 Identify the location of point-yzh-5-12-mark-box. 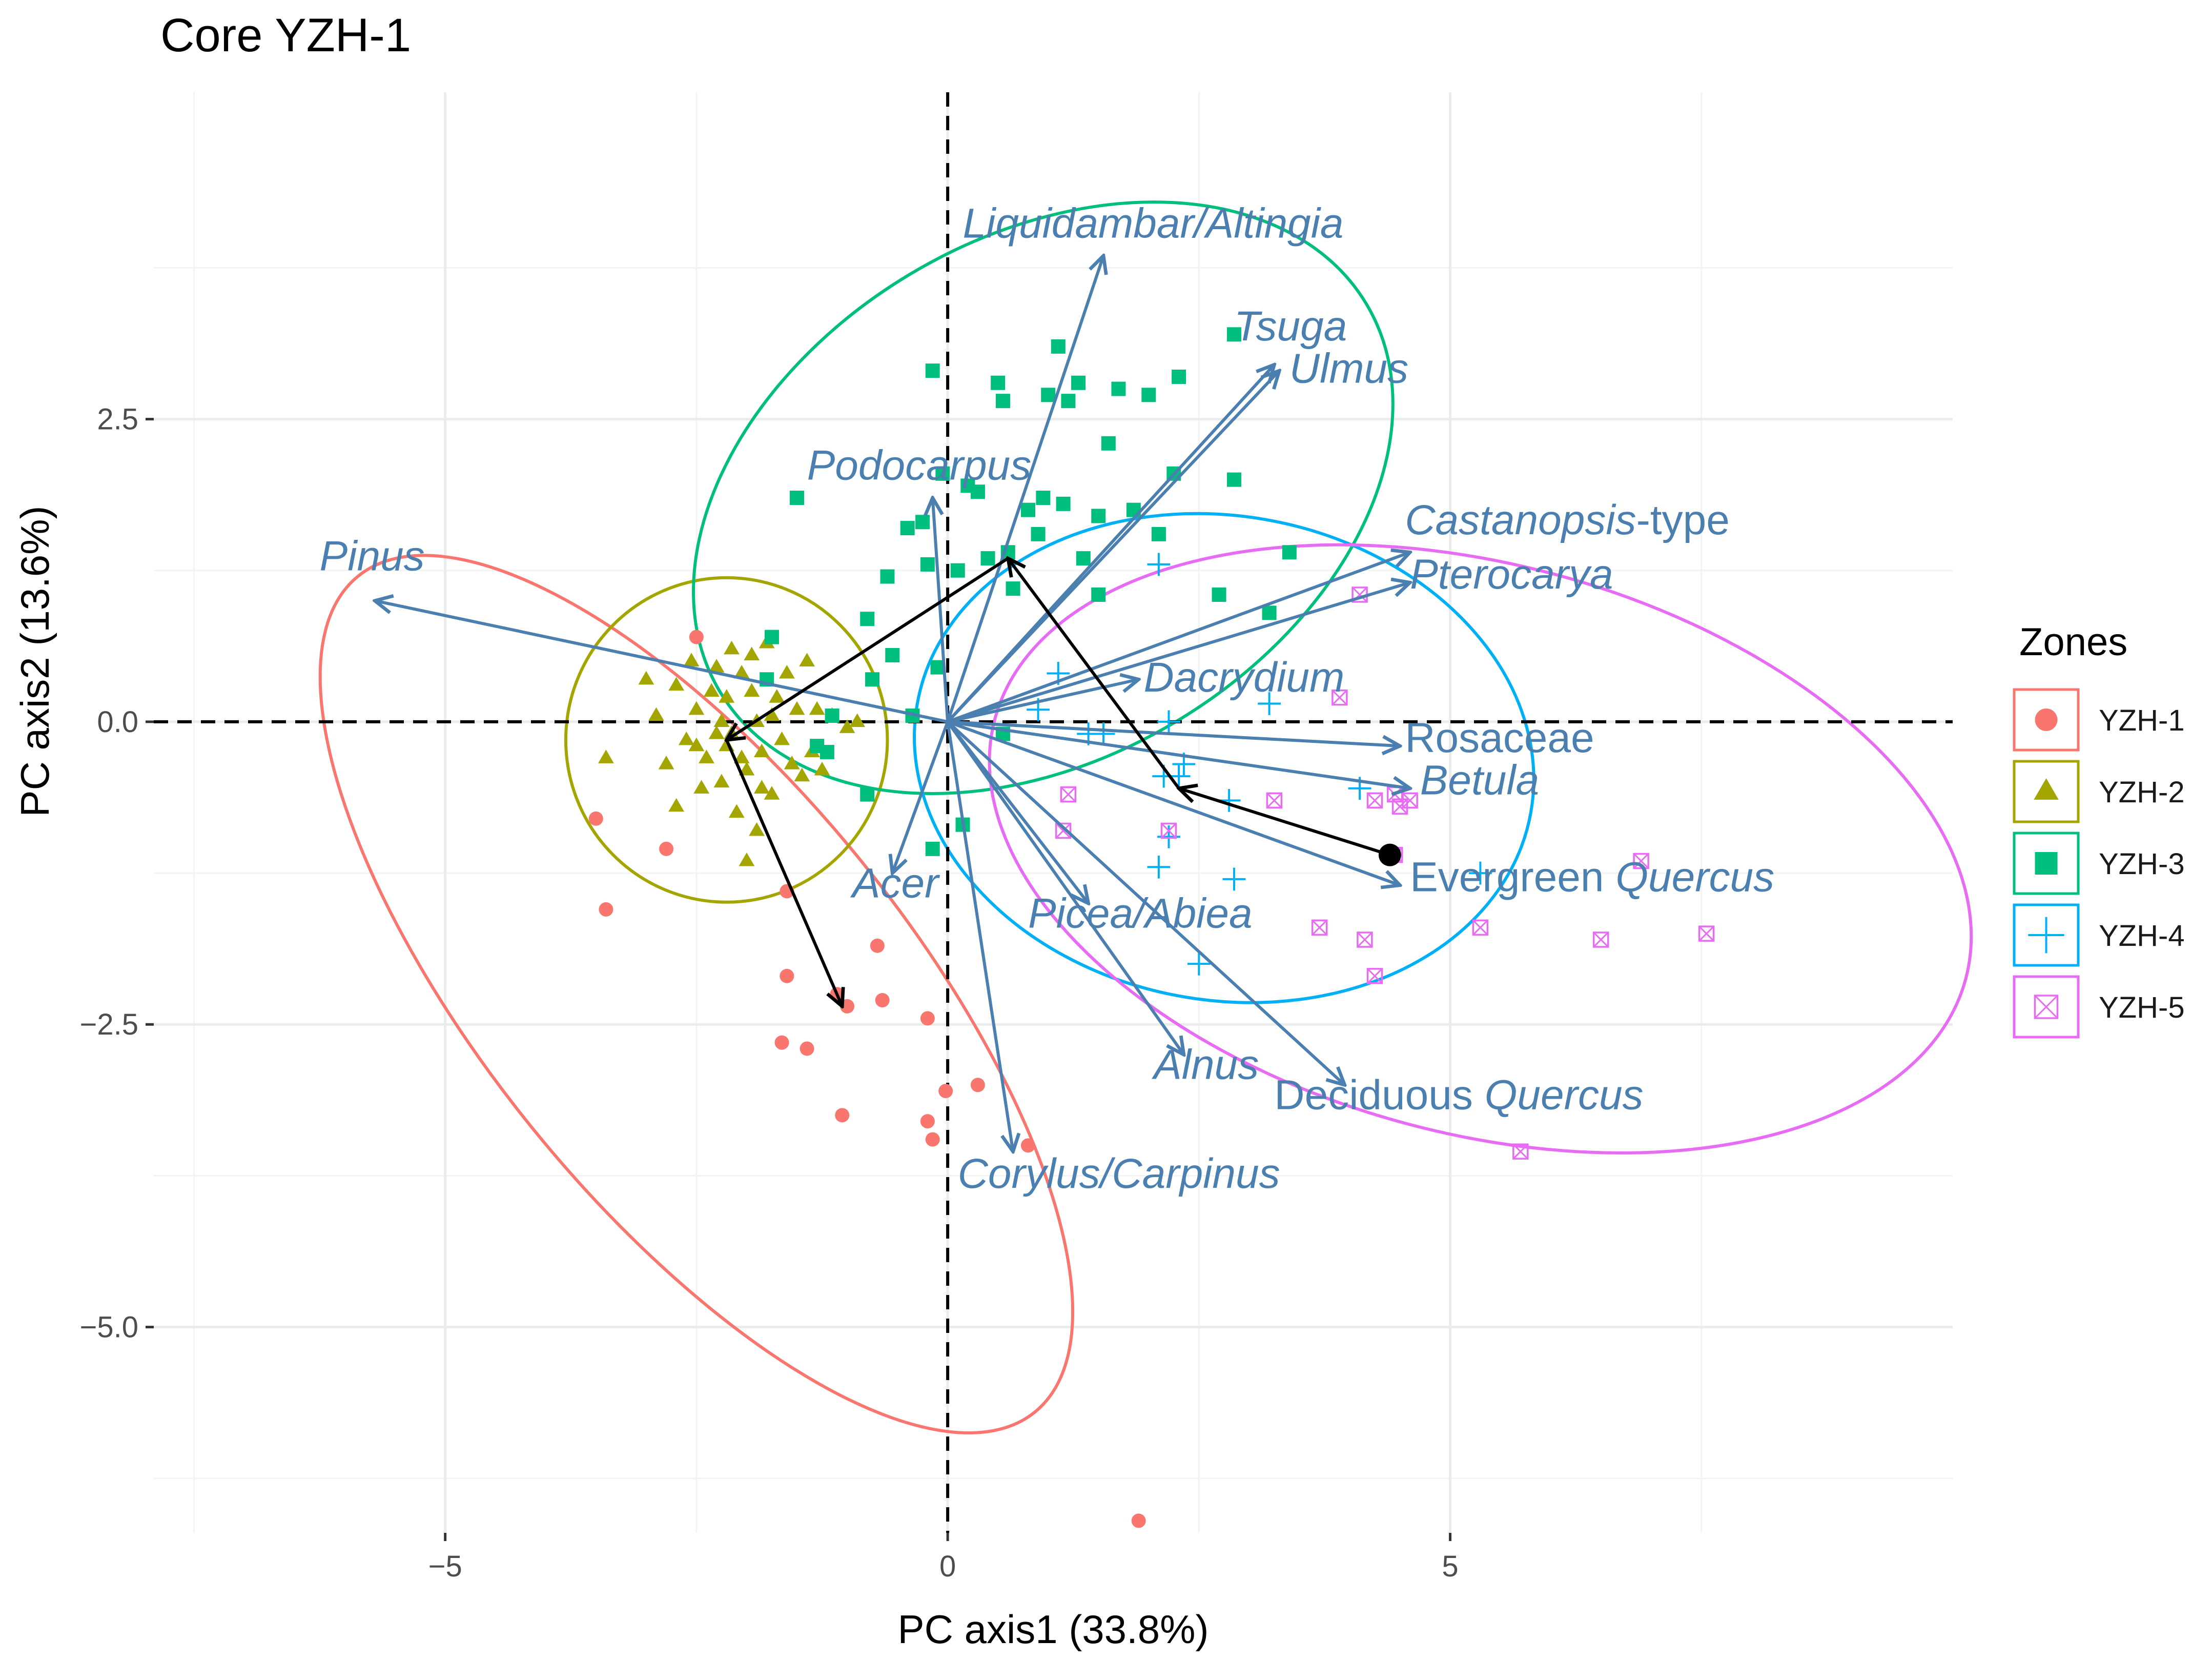
(1365, 940).